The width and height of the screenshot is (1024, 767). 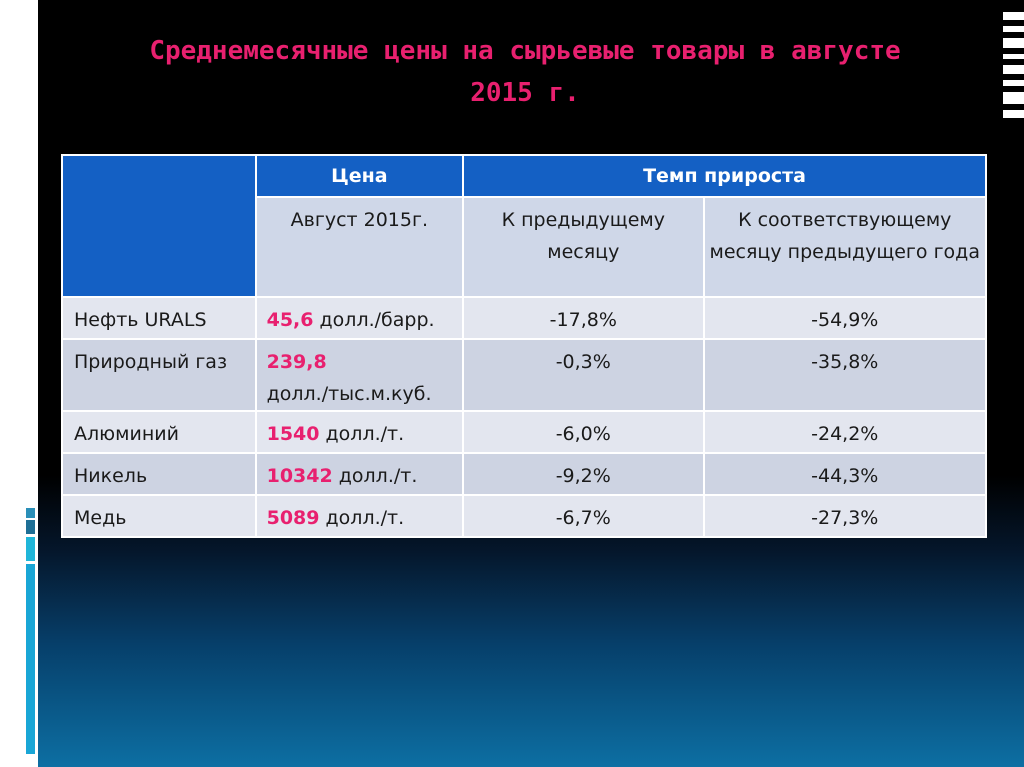 I want to click on price-cell: 45,6 долл./барр., so click(x=359, y=318).